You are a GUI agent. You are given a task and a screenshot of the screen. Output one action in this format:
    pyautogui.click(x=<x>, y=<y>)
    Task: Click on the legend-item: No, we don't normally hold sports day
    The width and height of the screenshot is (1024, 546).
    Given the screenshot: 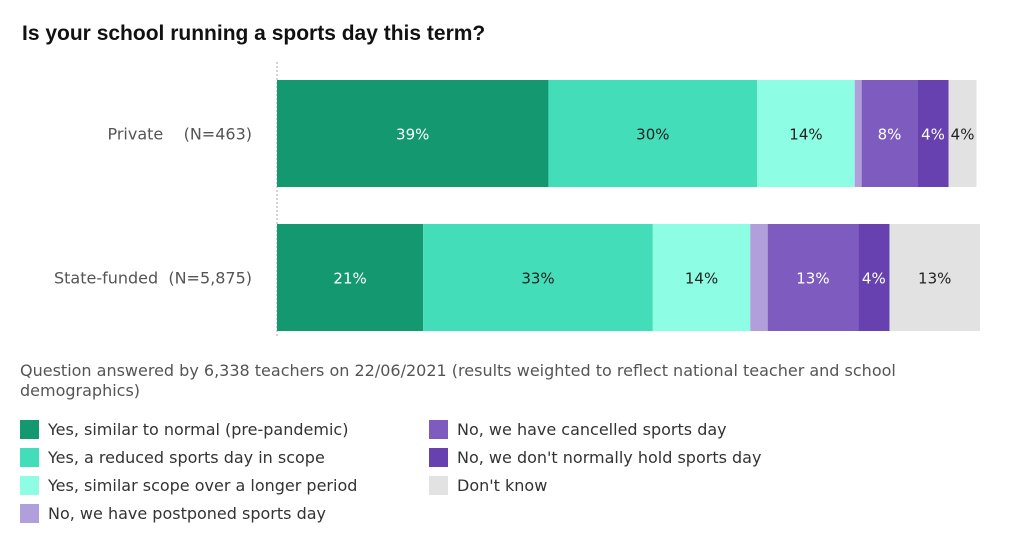 What is the action you would take?
    pyautogui.click(x=595, y=457)
    